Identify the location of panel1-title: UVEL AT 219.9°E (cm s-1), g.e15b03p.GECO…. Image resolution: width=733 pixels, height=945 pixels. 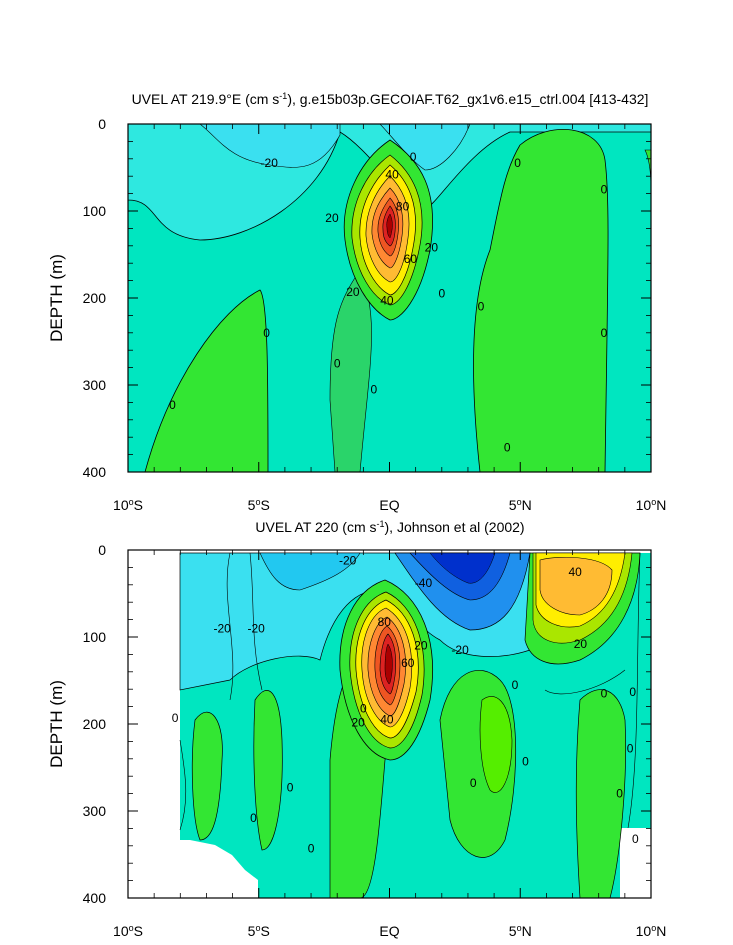
(390, 99).